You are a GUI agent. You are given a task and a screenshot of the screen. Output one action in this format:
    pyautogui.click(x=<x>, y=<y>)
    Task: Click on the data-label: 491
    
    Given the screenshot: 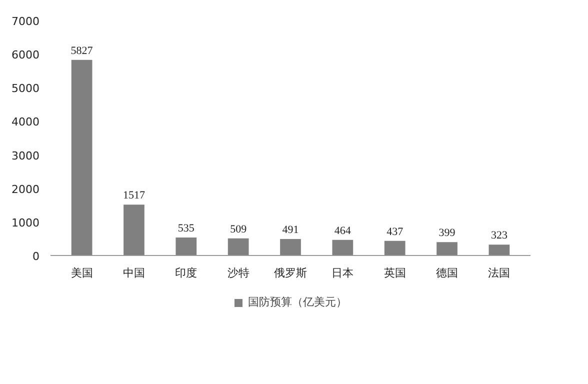 What is the action you would take?
    pyautogui.click(x=290, y=230)
    